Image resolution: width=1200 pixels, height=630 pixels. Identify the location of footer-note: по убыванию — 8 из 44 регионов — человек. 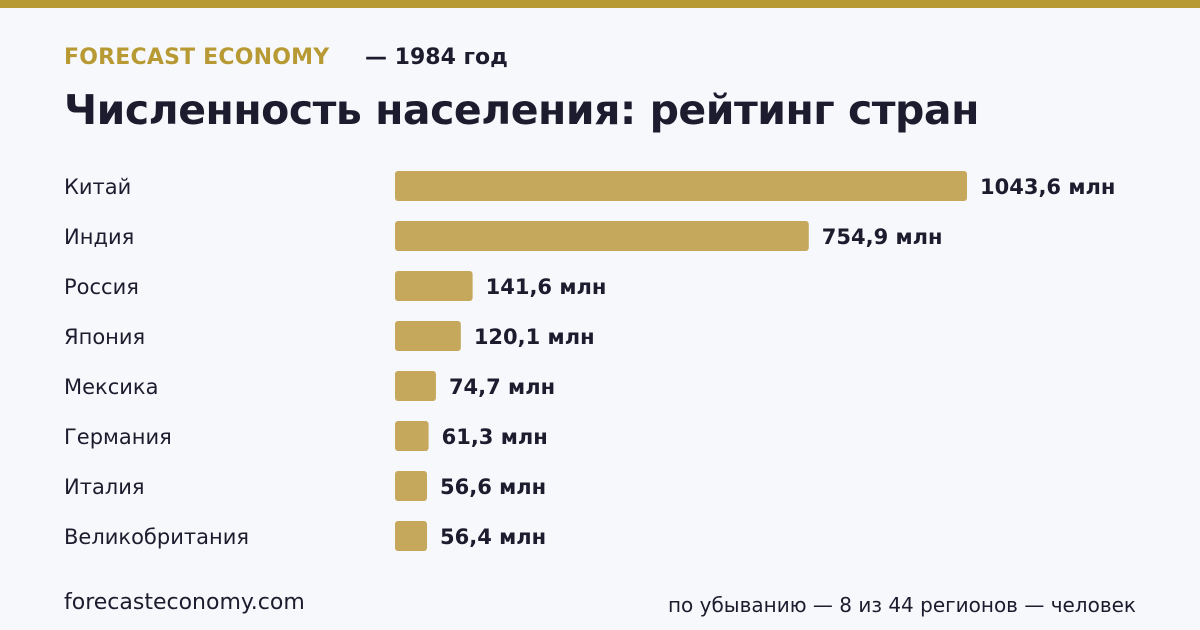
(901, 605).